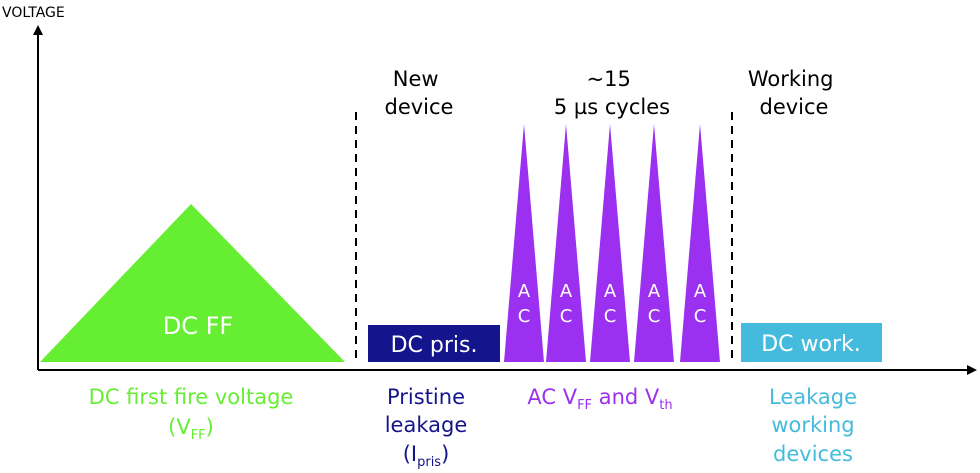  What do you see at coordinates (191, 429) in the screenshot?
I see `svg-text: (VFF)` at bounding box center [191, 429].